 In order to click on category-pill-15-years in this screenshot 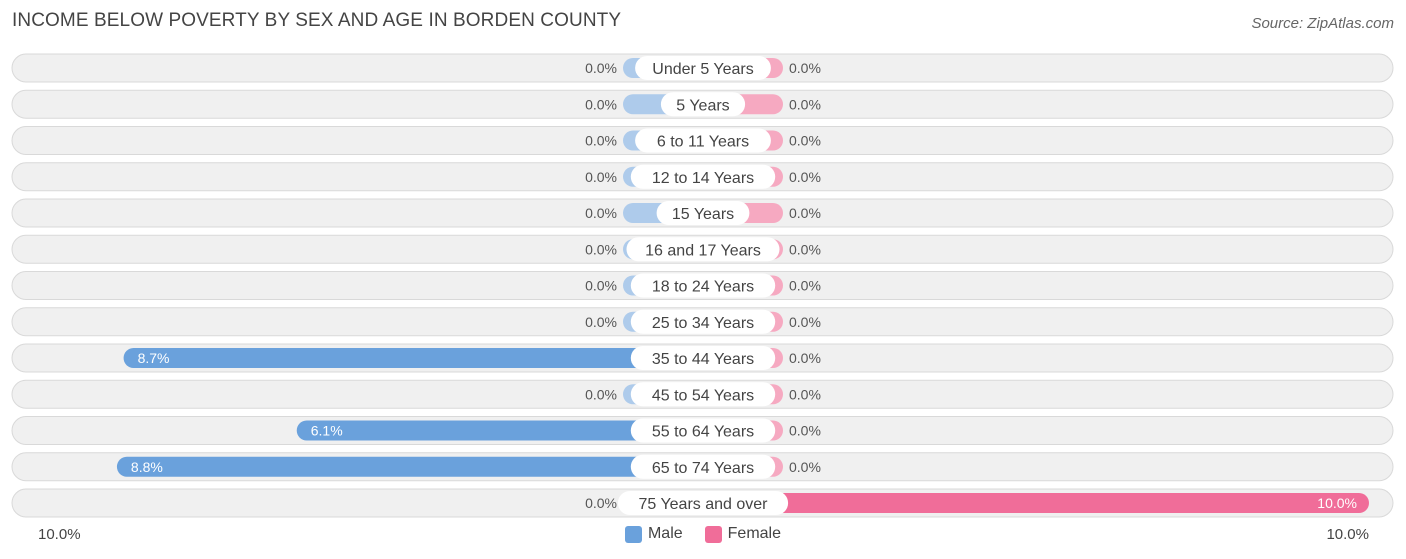, I will do `click(703, 213)`.